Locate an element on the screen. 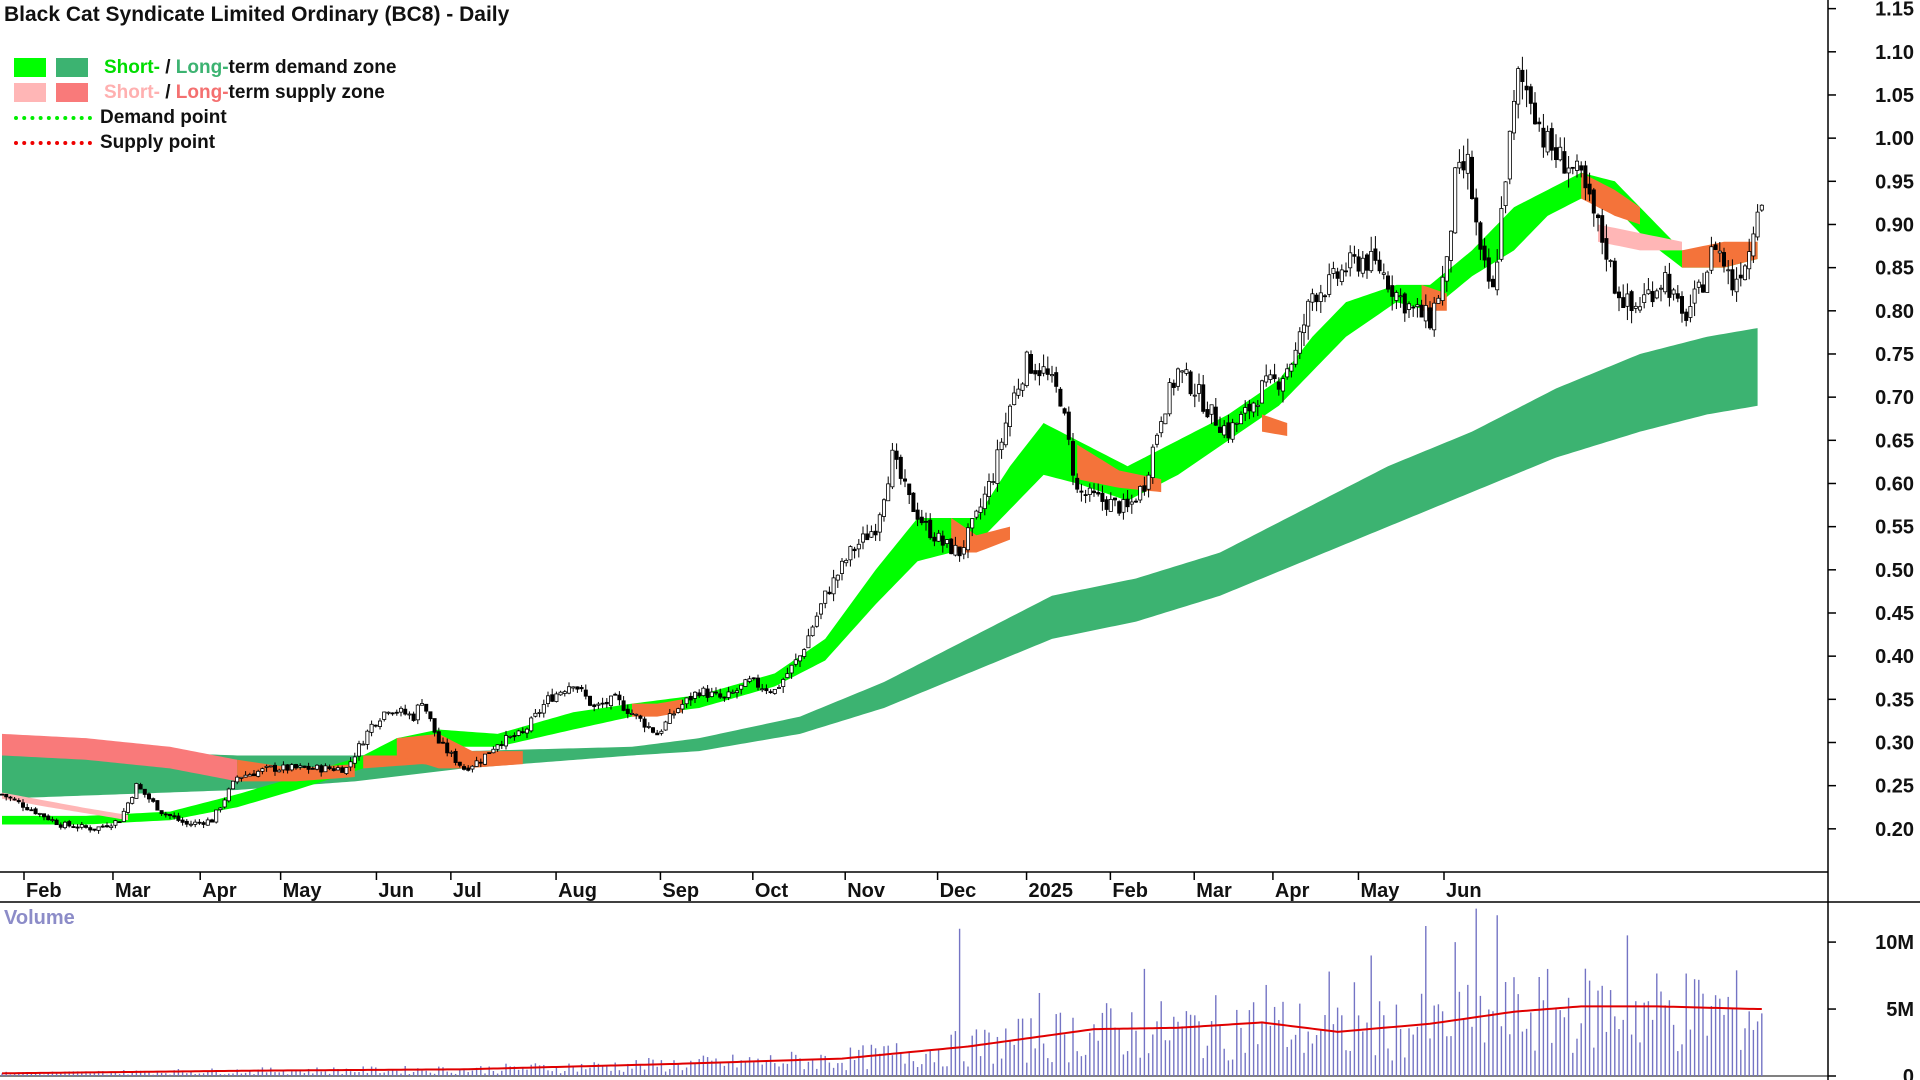  volume-axis: 10M 5M 0 is located at coordinates (1871, 1006).